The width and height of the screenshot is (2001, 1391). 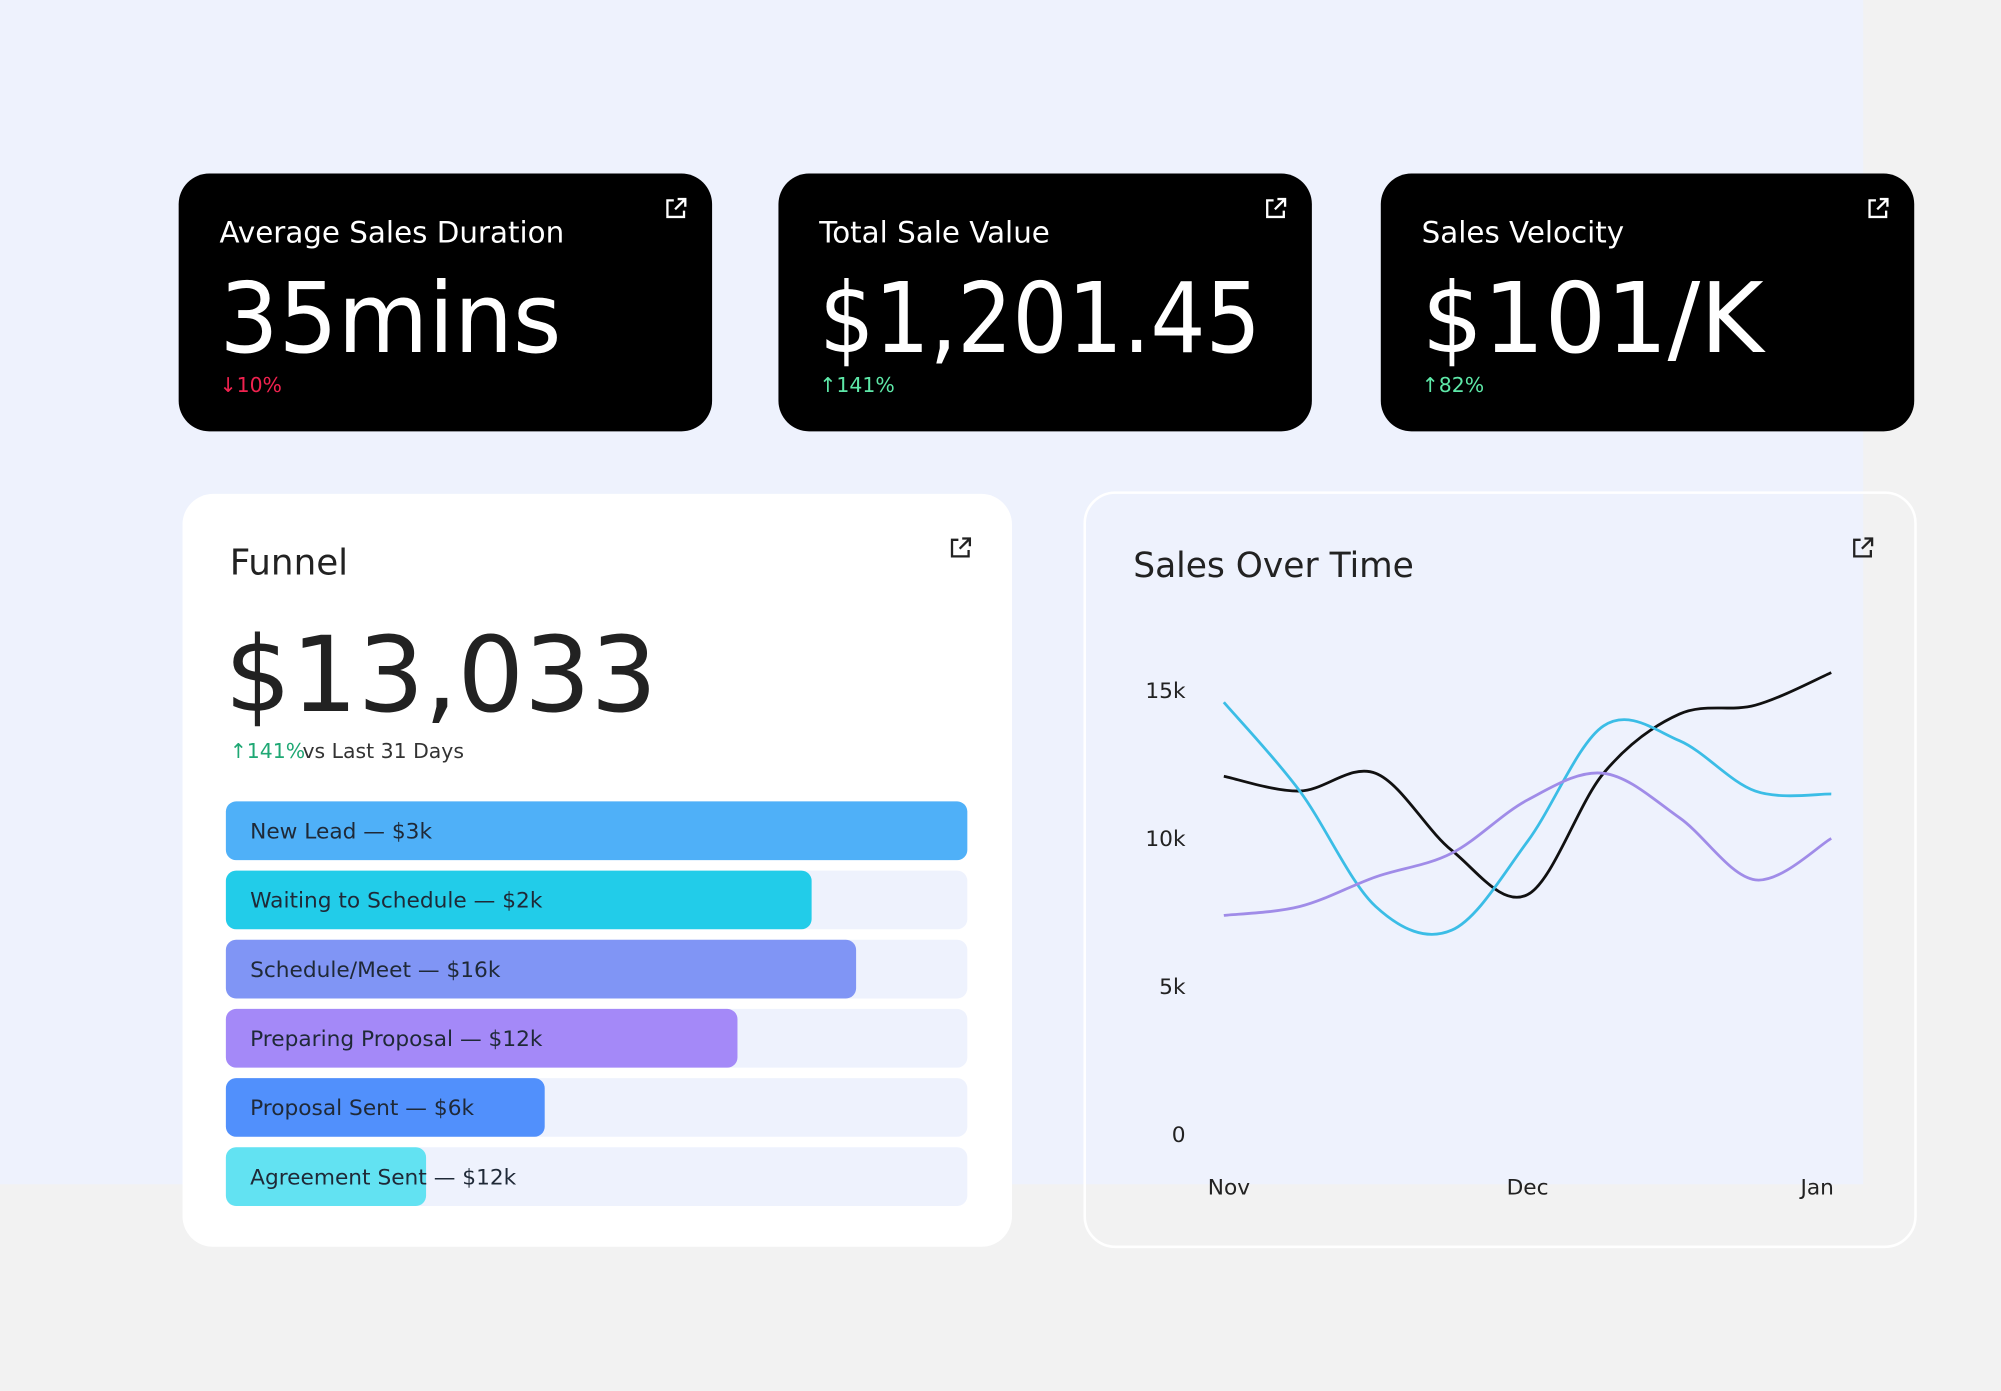 I want to click on y-tick-label: 15k, so click(x=1165, y=691).